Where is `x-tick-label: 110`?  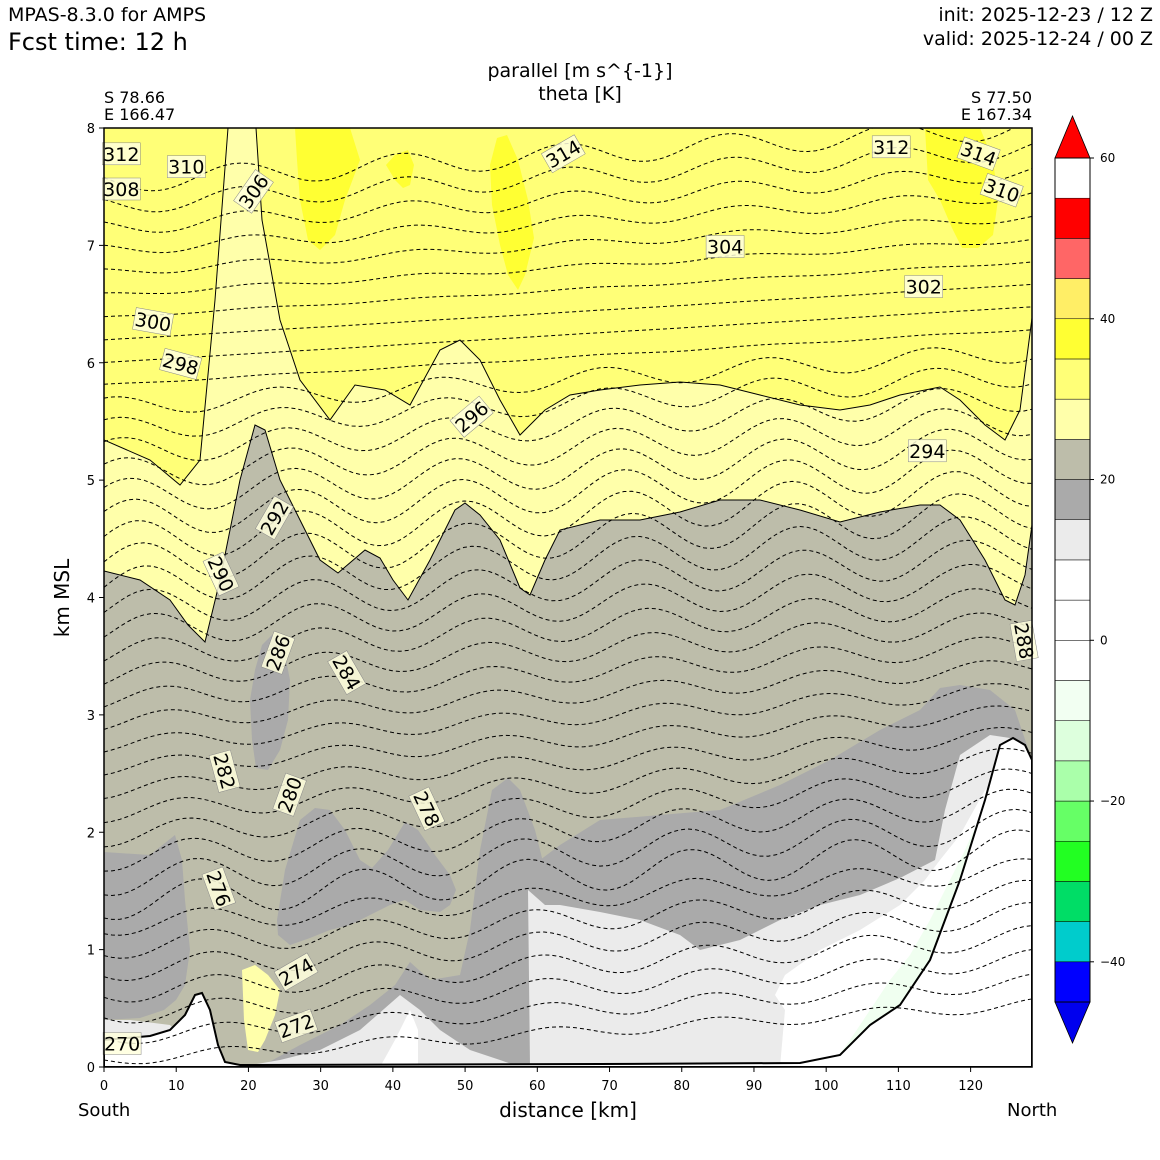
x-tick-label: 110 is located at coordinates (898, 1086).